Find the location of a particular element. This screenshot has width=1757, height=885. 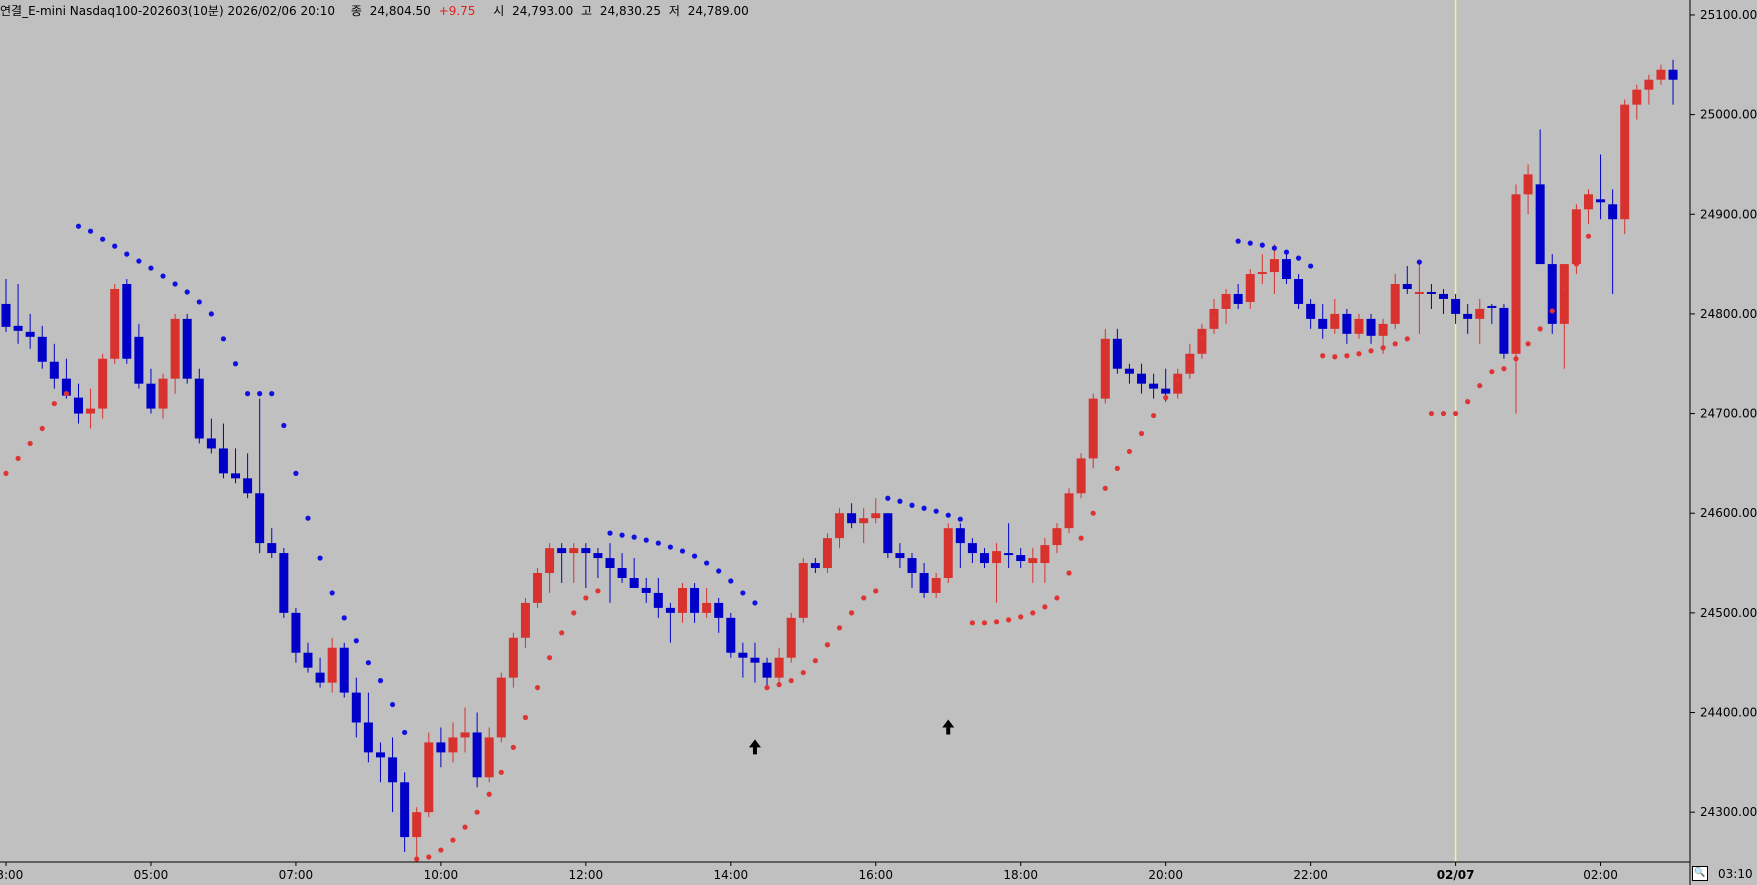

time-tick-label: 03:00 is located at coordinates (11, 875).